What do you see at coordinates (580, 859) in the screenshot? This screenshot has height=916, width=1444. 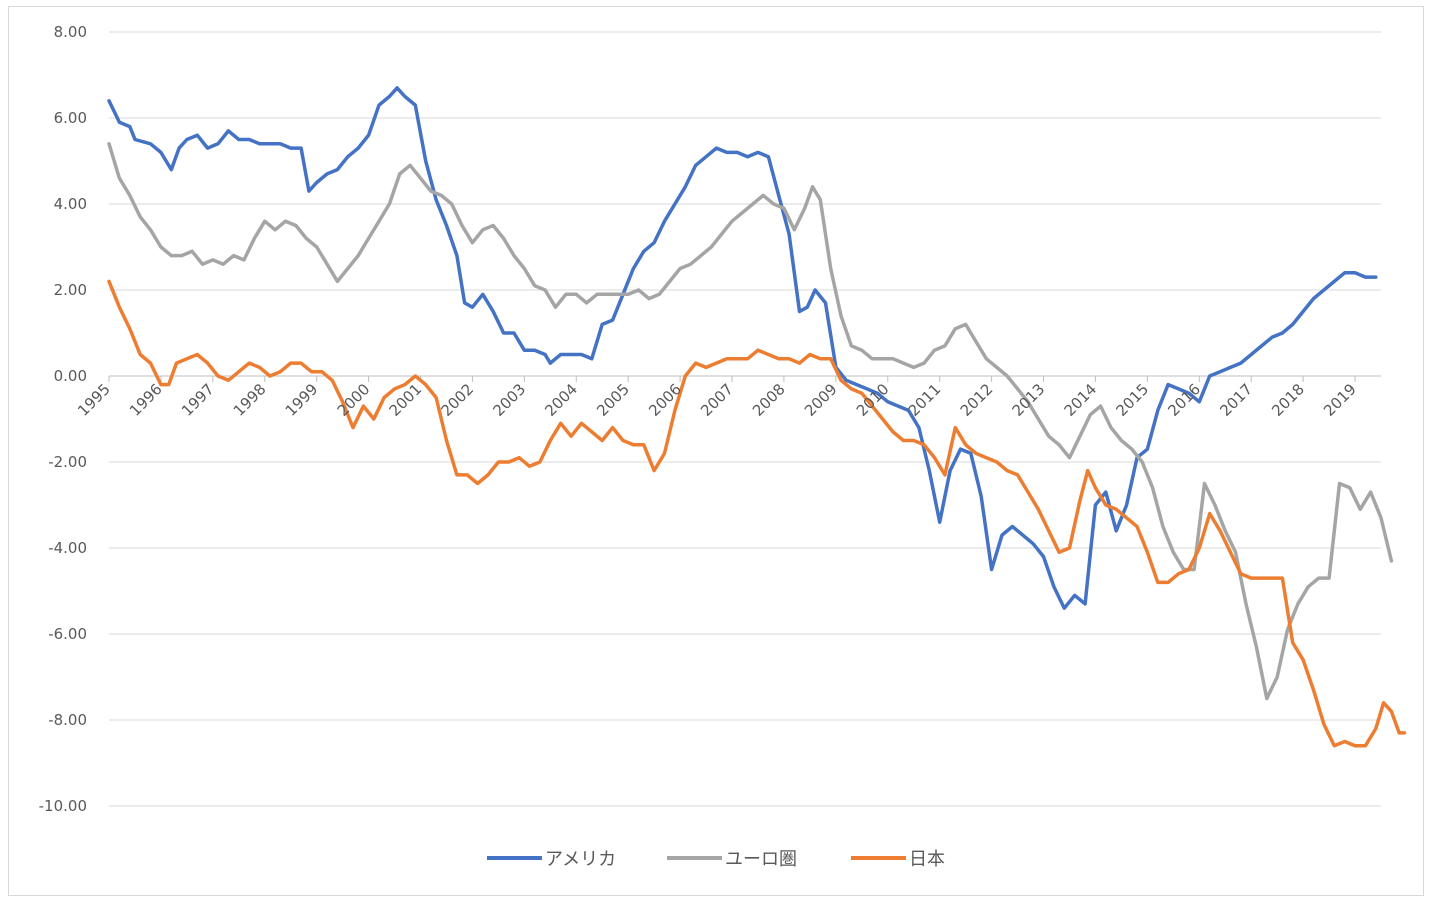 I see `legend-label: アメリカ` at bounding box center [580, 859].